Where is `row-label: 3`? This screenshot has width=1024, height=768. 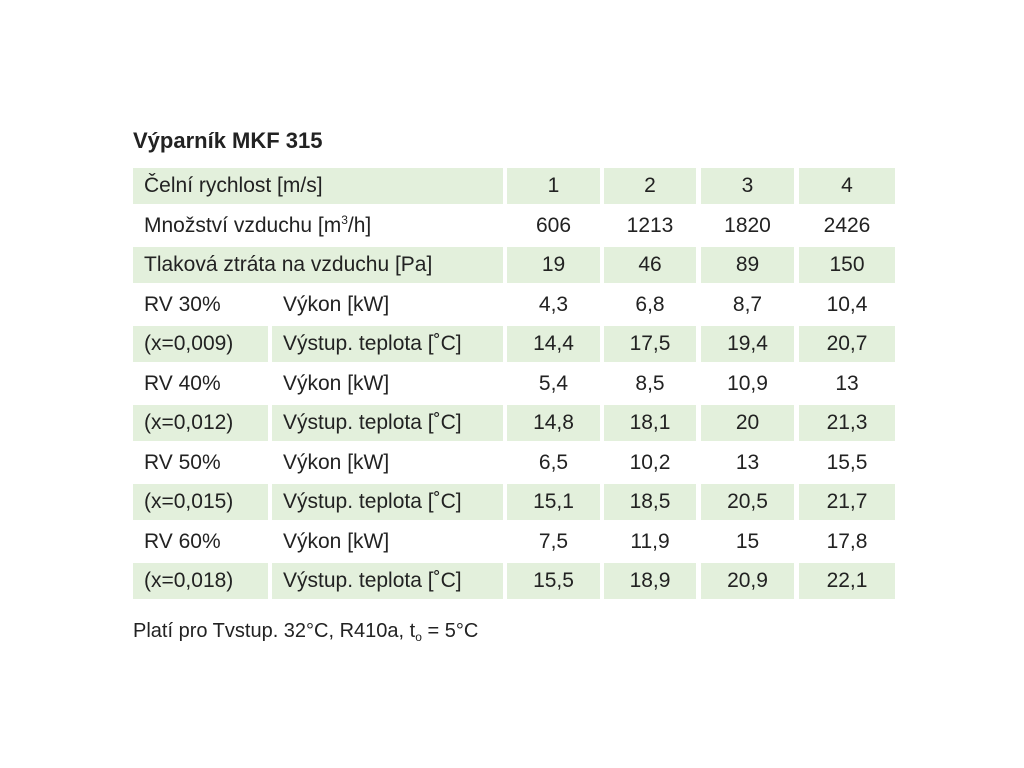 row-label: 3 is located at coordinates (344, 219).